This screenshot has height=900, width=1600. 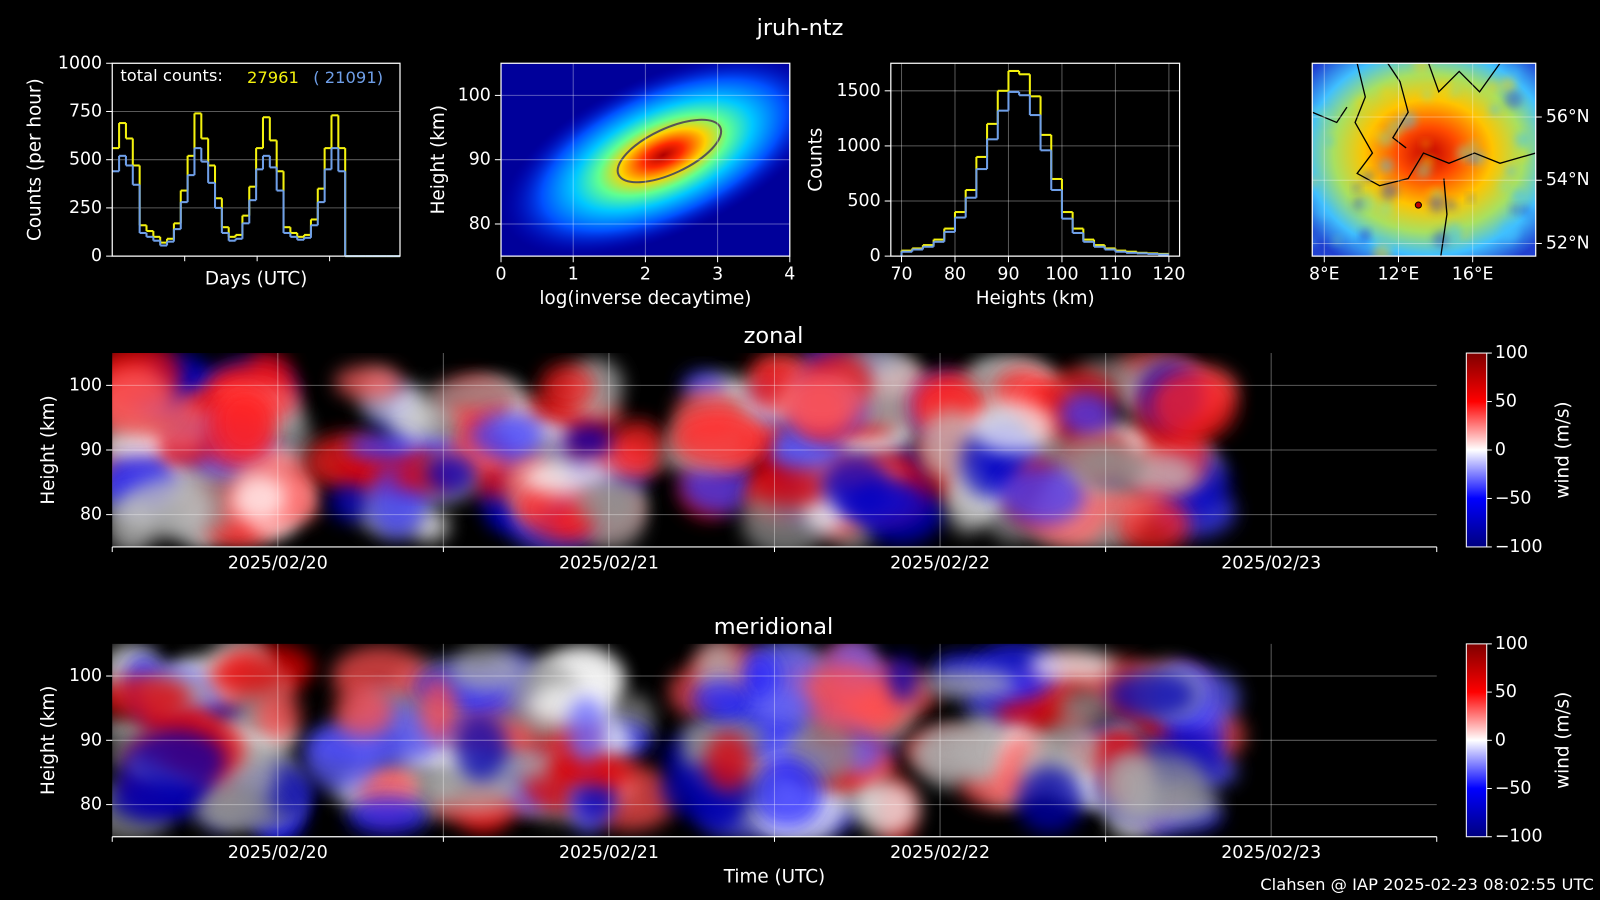 I want to click on density-contour, so click(x=669, y=151).